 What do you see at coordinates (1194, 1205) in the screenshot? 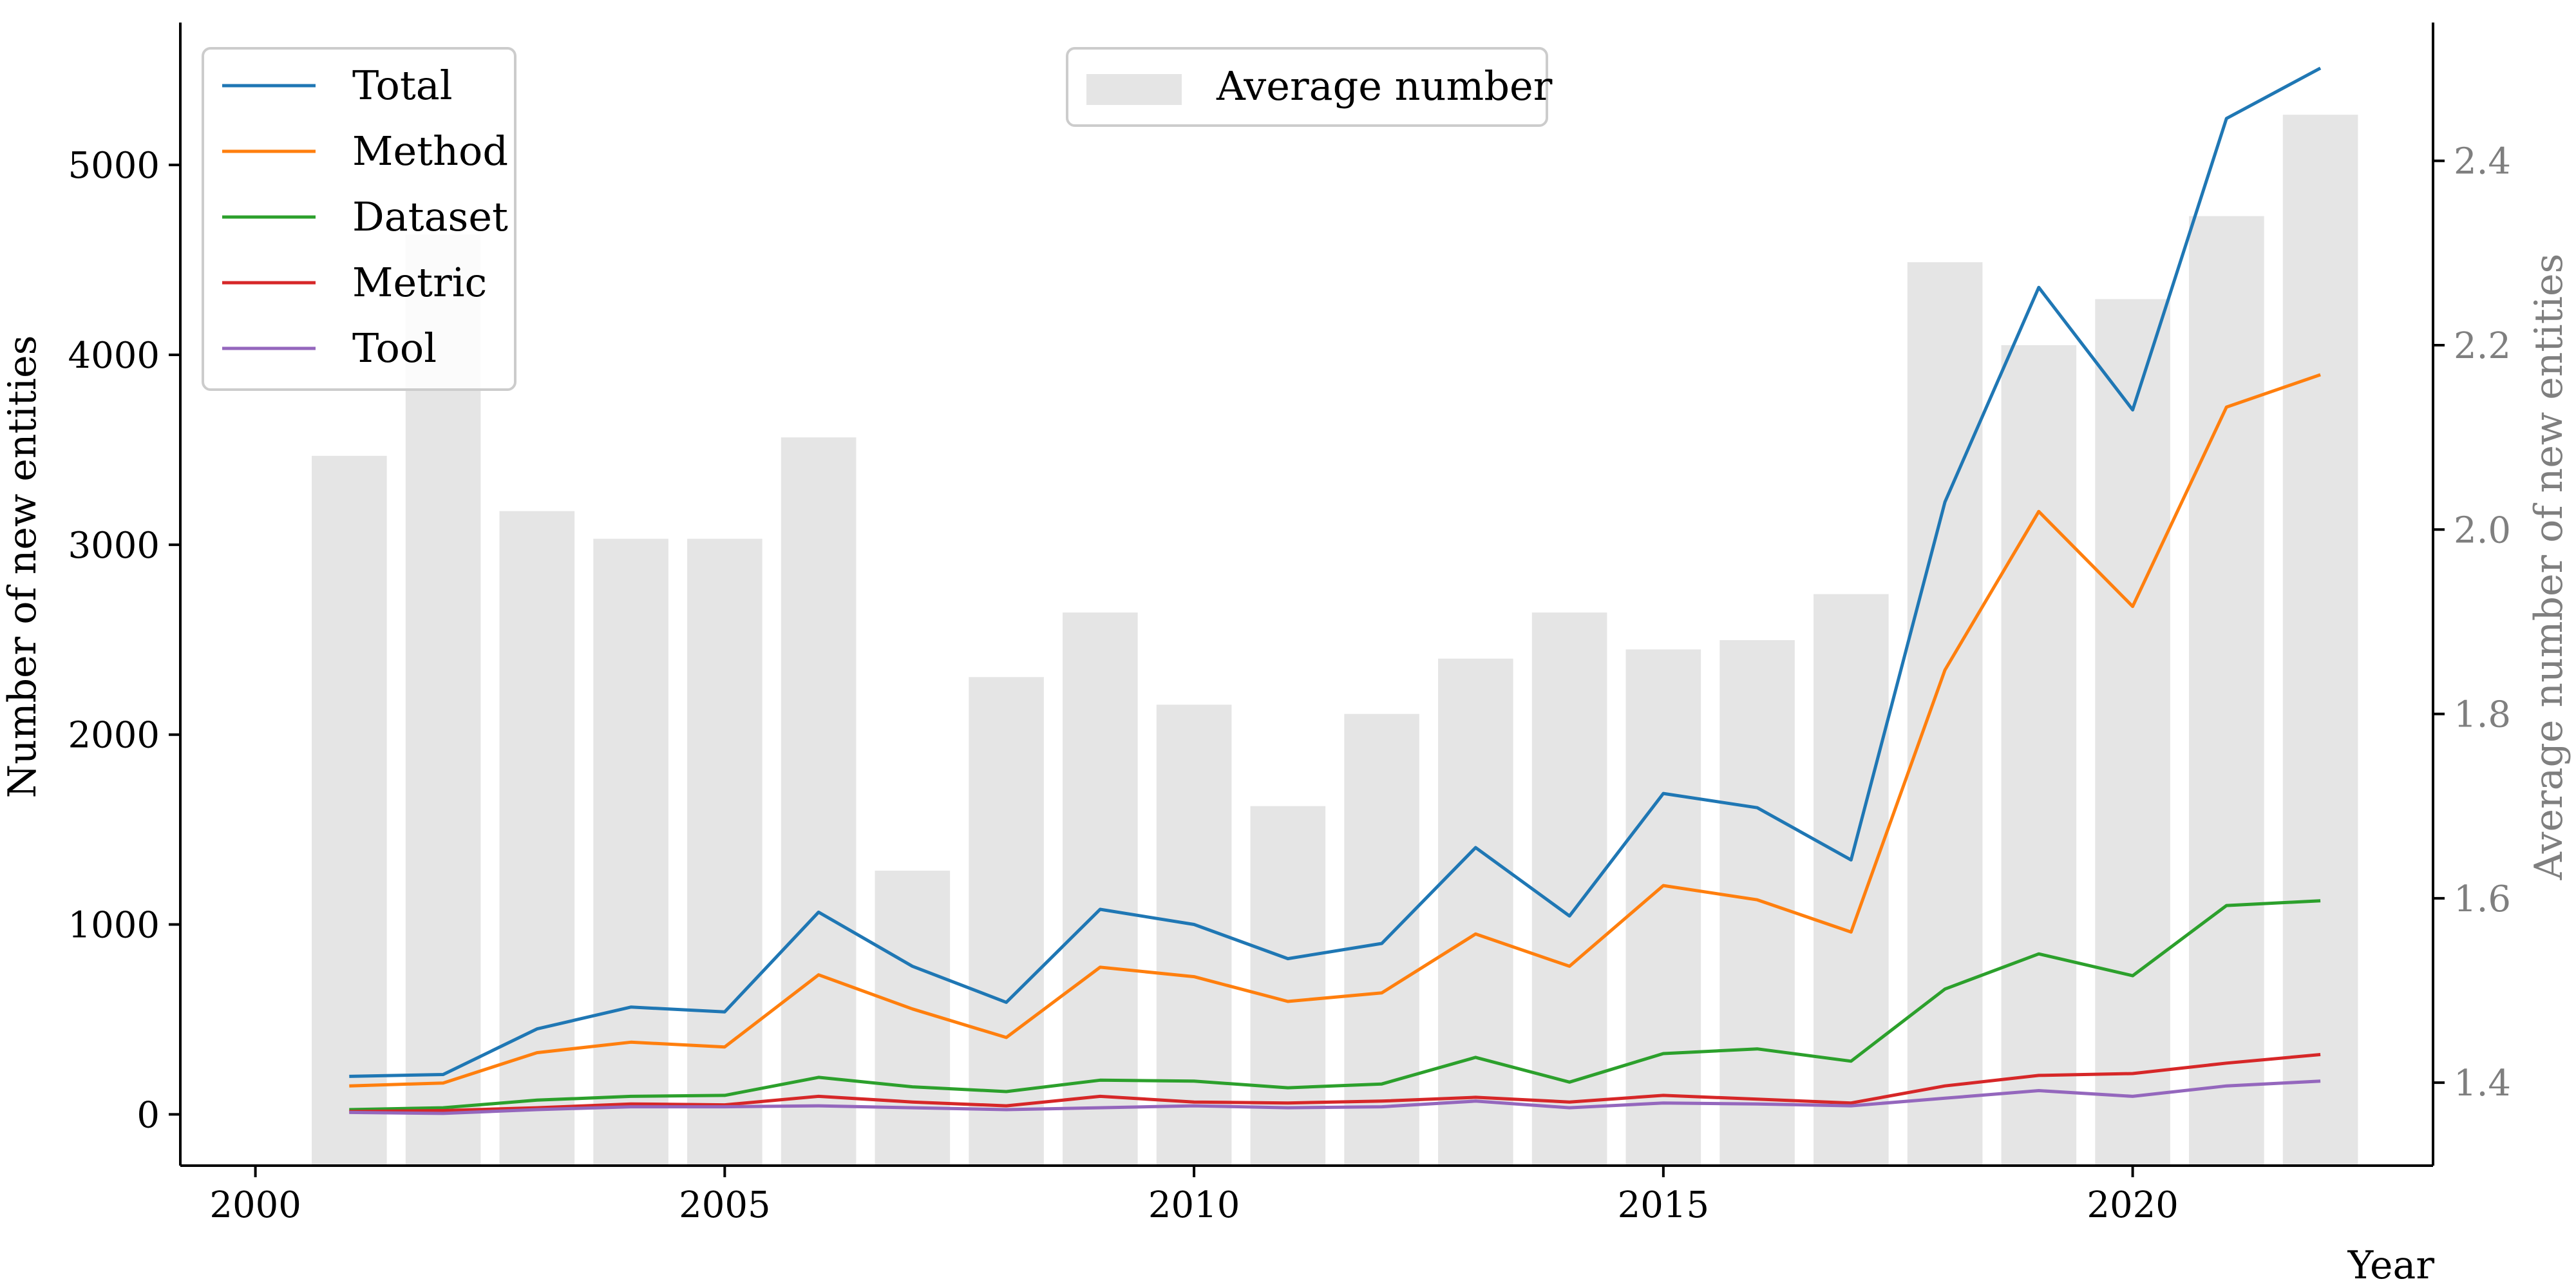
I see `x-tick-label: 2010` at bounding box center [1194, 1205].